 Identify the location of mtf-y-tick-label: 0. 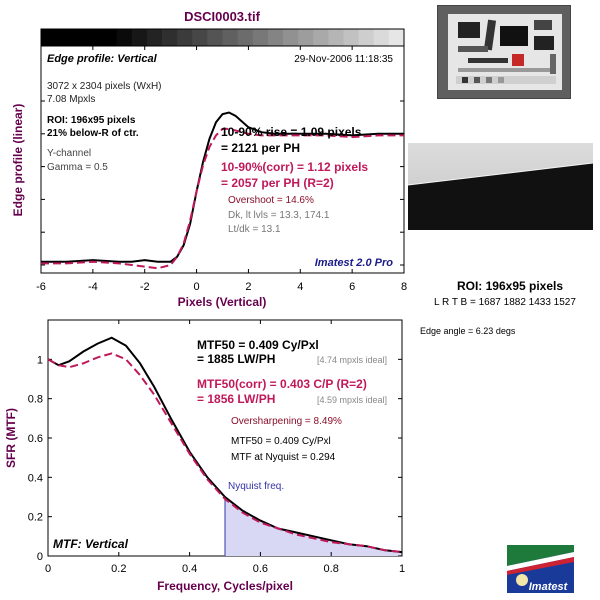
(40, 557).